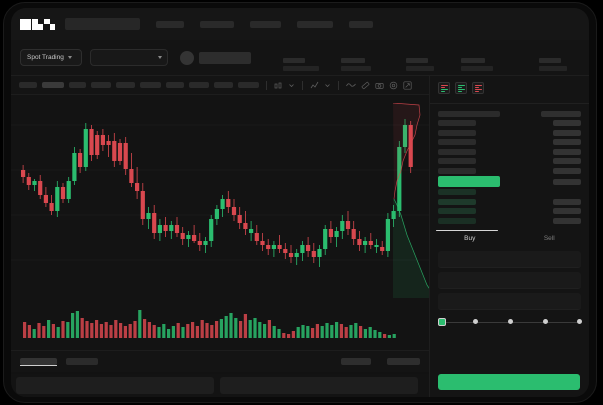  I want to click on orderbook-mode-bids-icon, so click(461, 88).